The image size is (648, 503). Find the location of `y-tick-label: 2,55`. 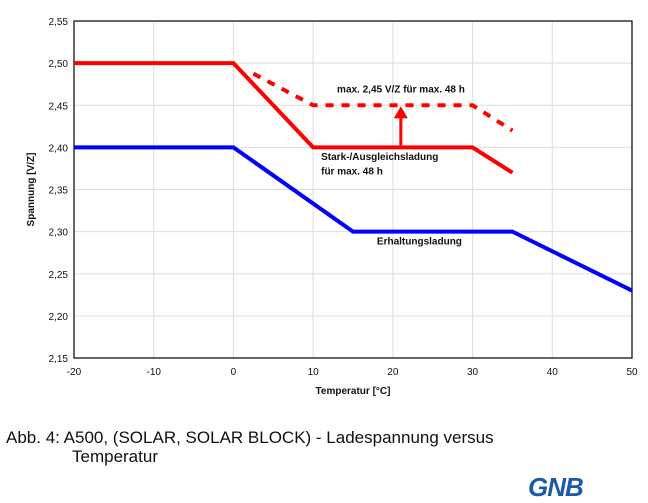

y-tick-label: 2,55 is located at coordinates (59, 22).